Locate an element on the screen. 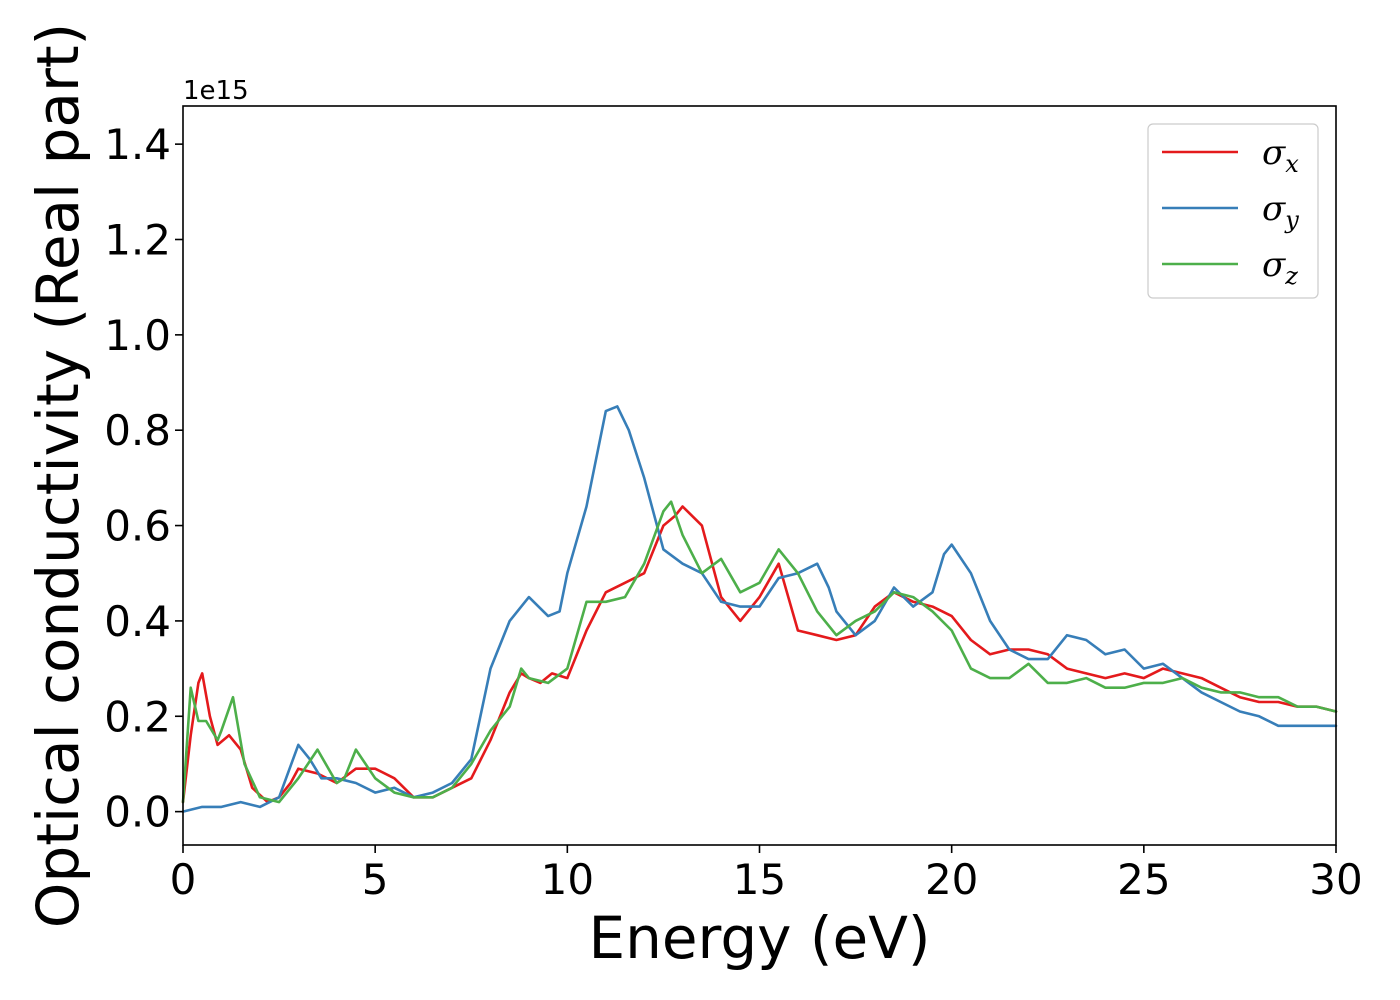 The image size is (1400, 1000). legend-box is located at coordinates (1233, 211).